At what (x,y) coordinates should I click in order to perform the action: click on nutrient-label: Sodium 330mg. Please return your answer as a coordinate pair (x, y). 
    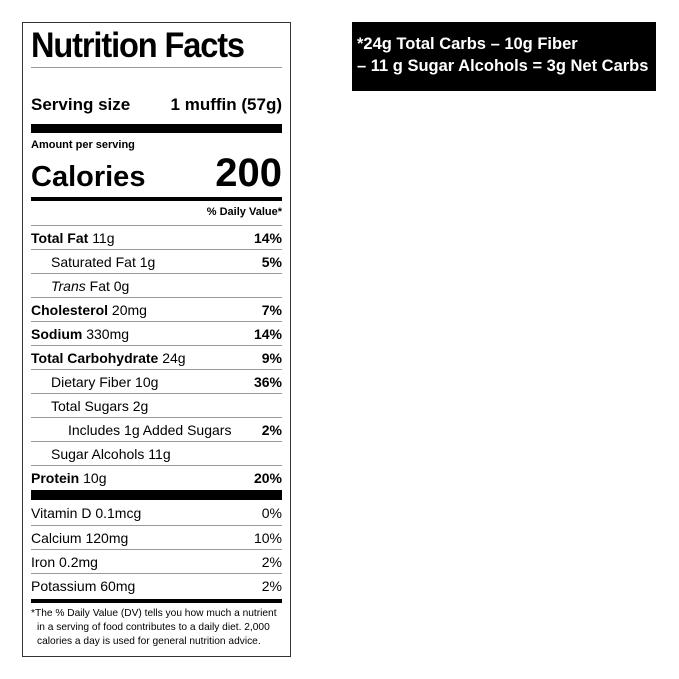
    Looking at the image, I should click on (80, 334).